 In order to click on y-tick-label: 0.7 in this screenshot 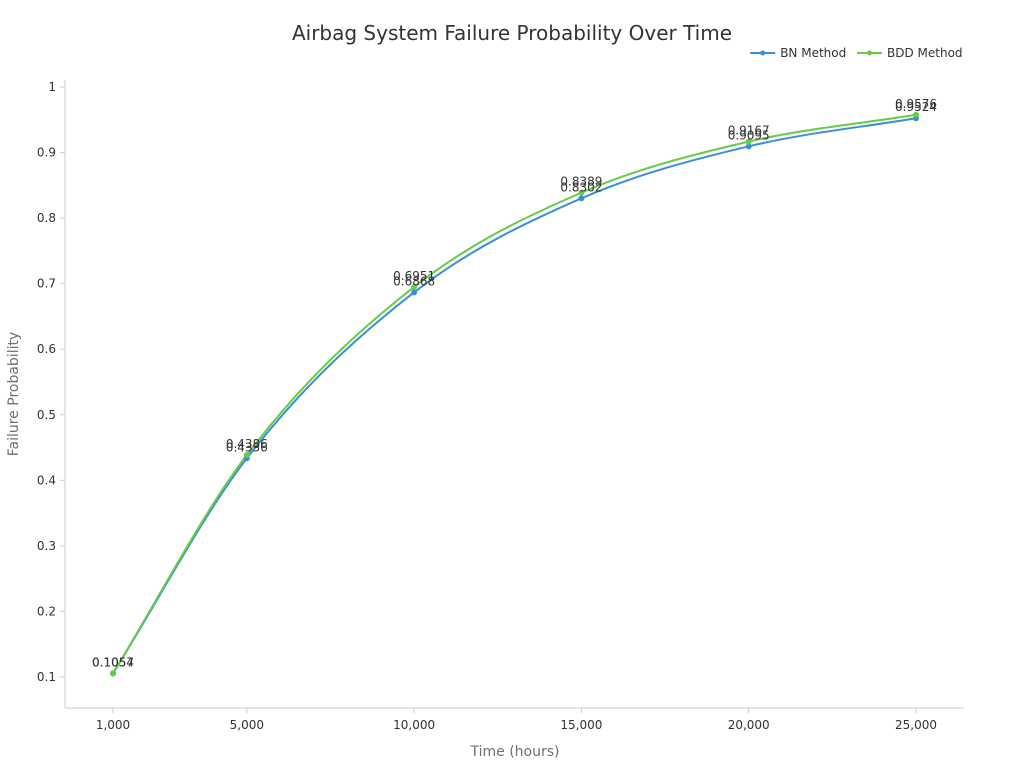, I will do `click(46, 284)`.